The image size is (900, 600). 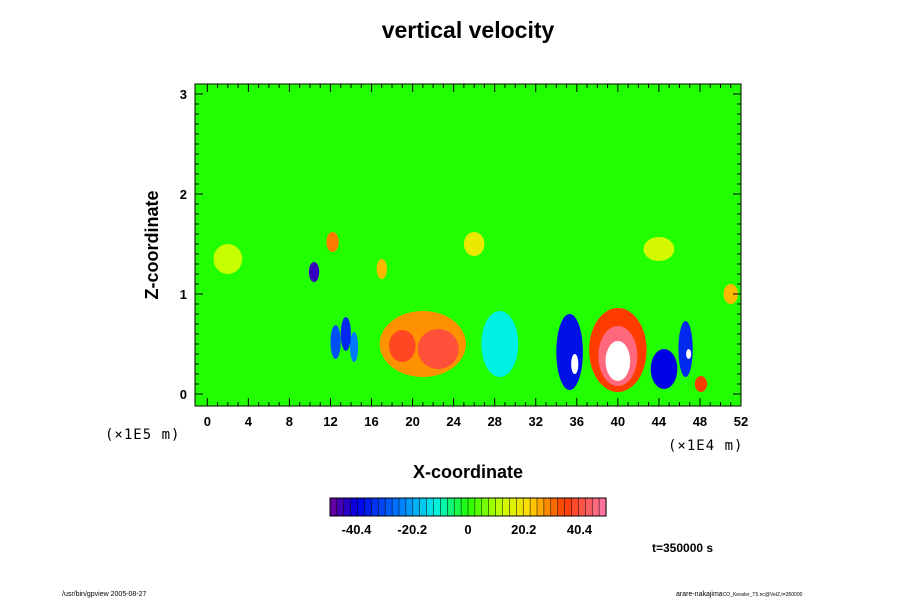 What do you see at coordinates (142, 435) in the screenshot?
I see `y-scale-label: (×1E5 m)` at bounding box center [142, 435].